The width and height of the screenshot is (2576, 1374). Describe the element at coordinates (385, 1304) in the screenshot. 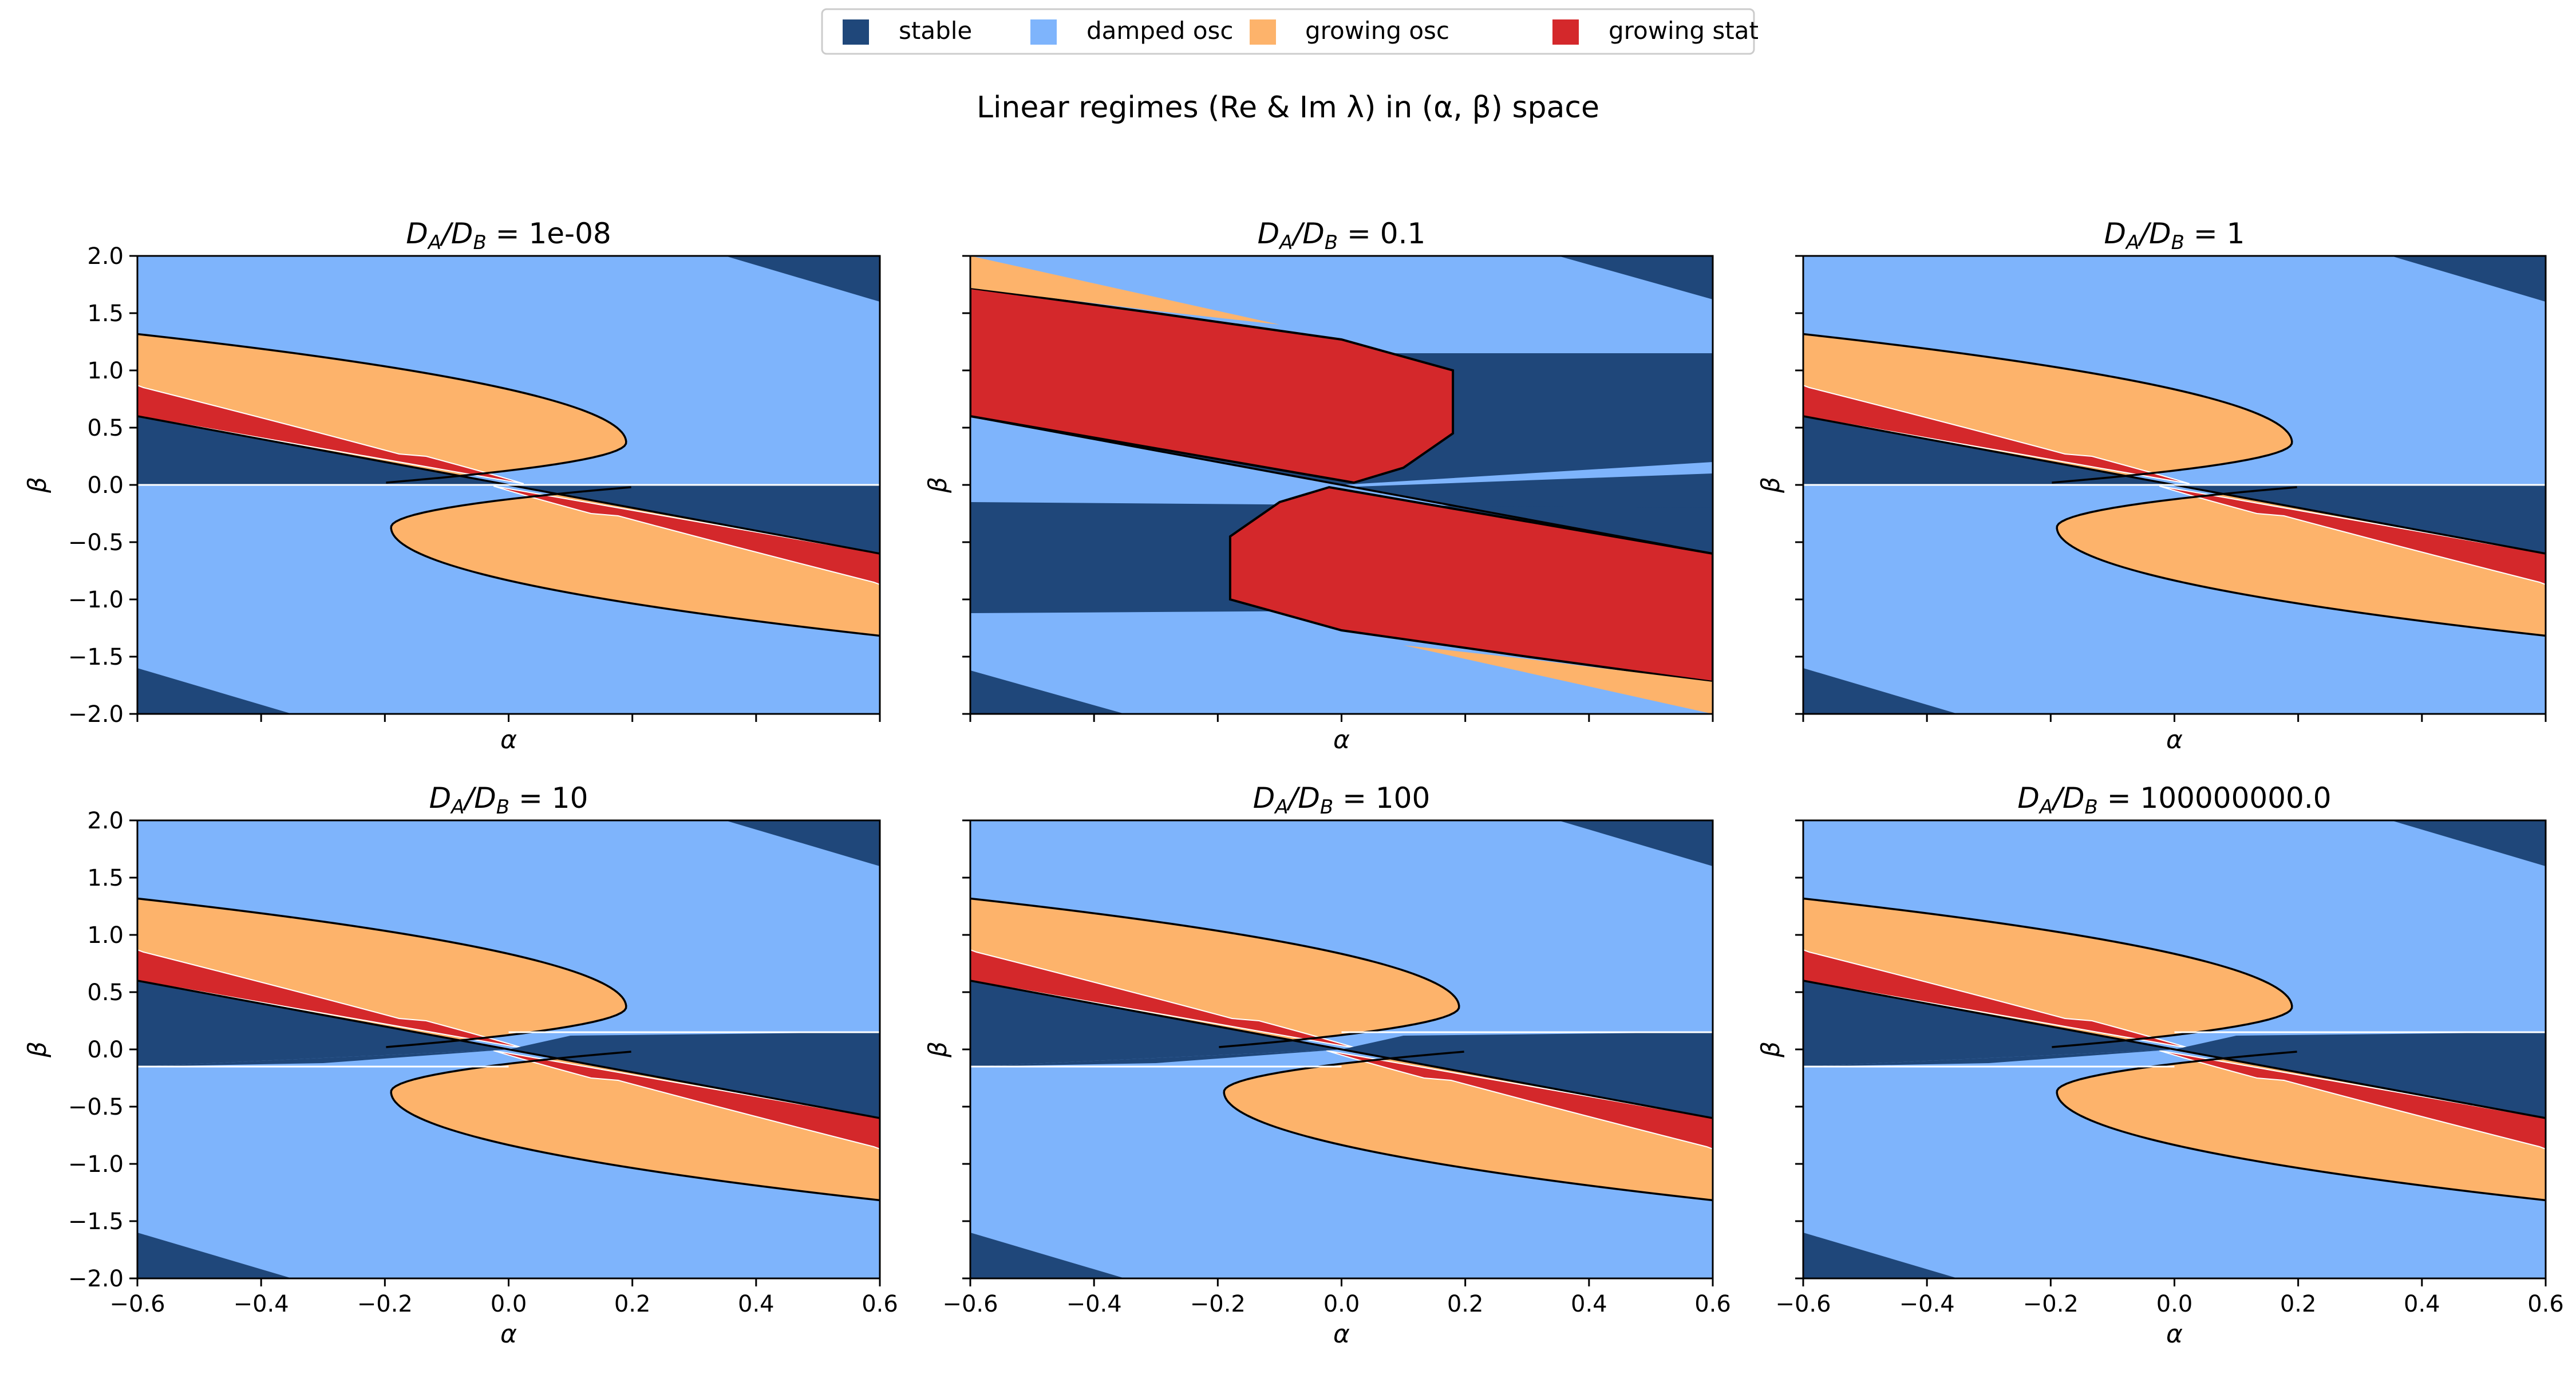

I see `x-tick-label: −0.2` at that location.